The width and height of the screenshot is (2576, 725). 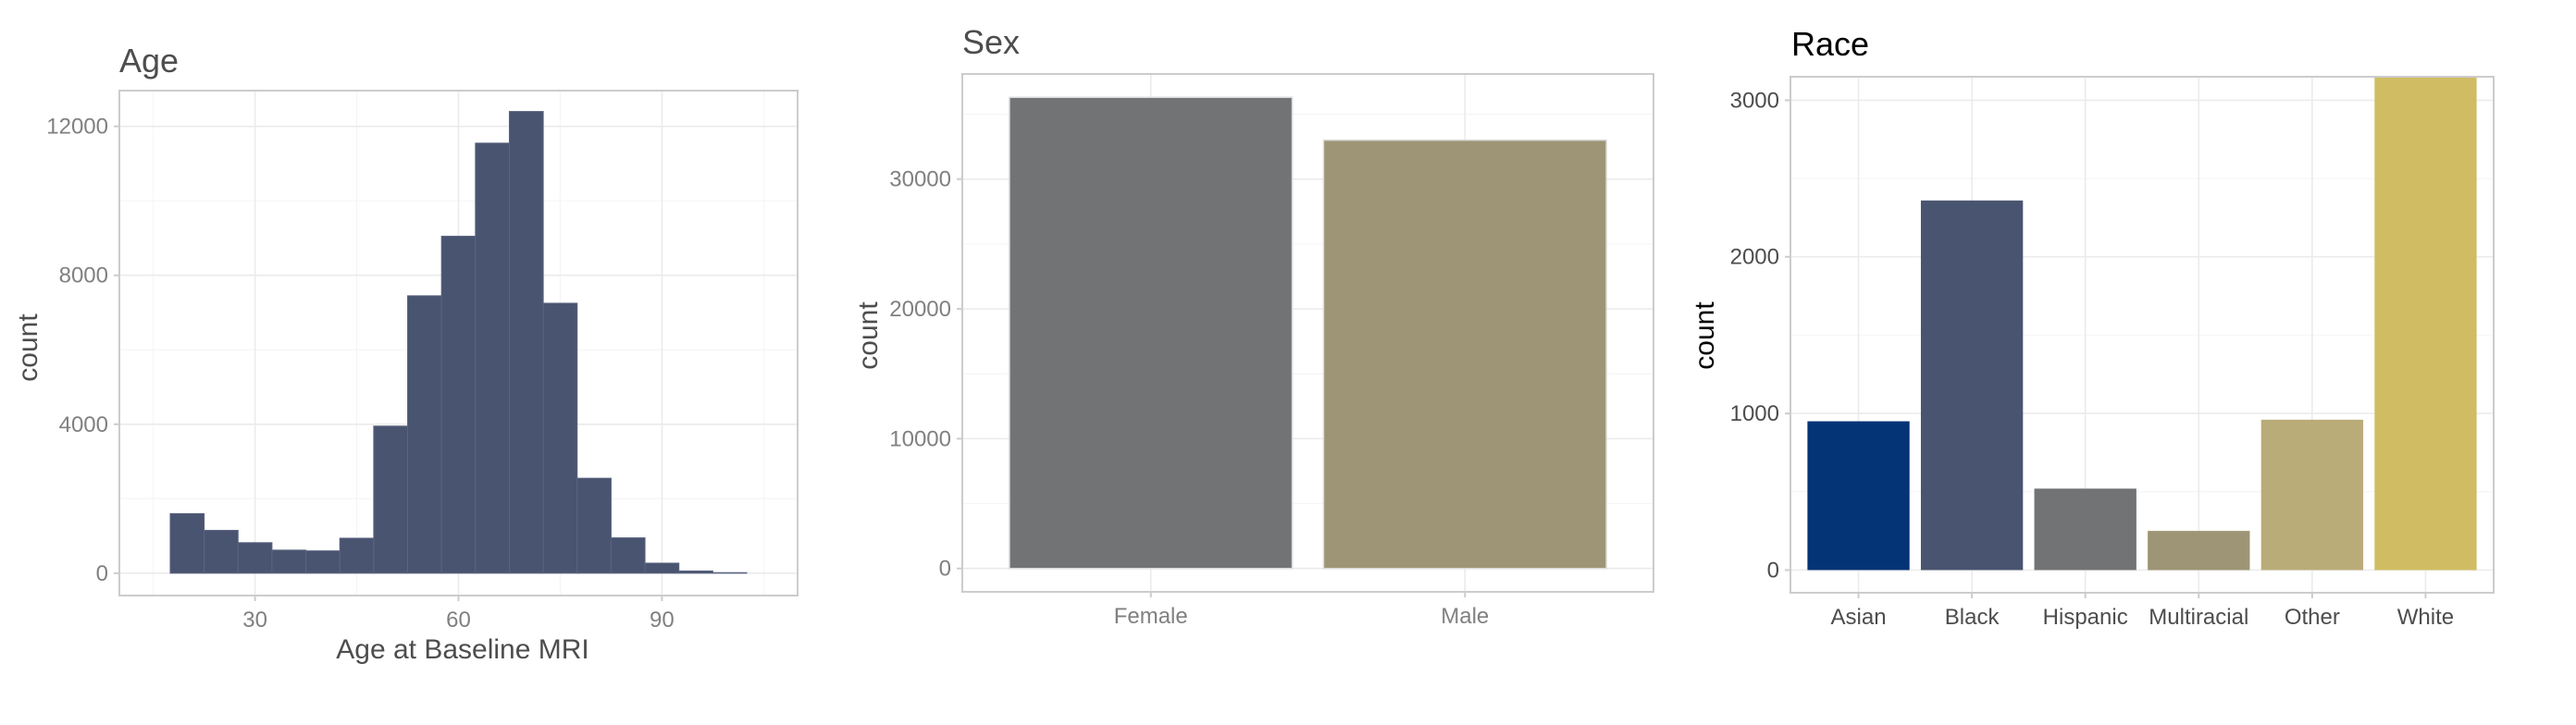 I want to click on age-y-tick-label: 8000, so click(x=84, y=276).